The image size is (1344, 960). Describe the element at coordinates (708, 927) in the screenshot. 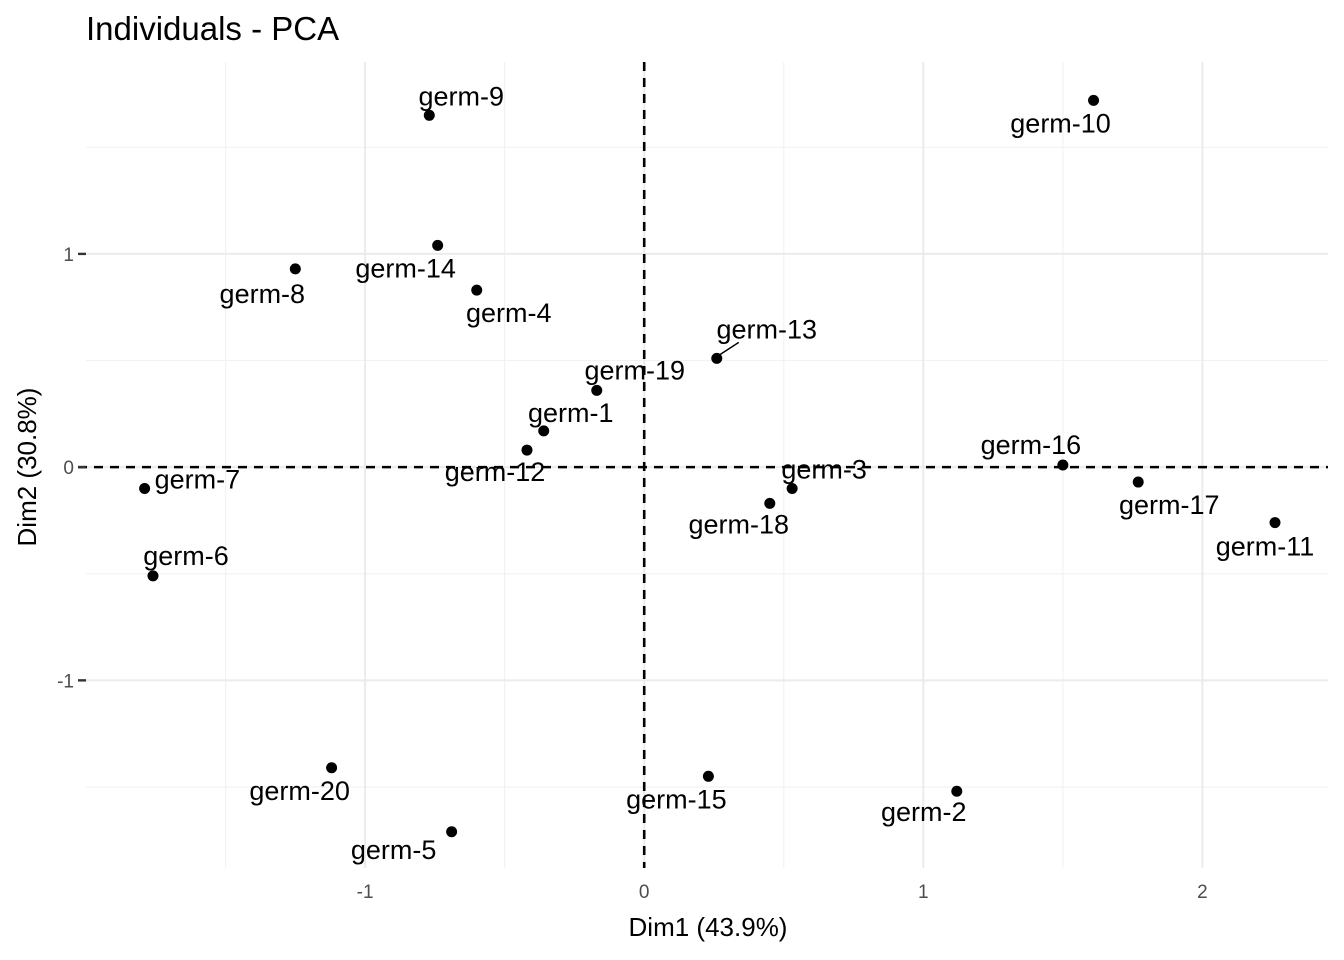

I see `x-axis-title: Dim1 (43.9%)` at that location.